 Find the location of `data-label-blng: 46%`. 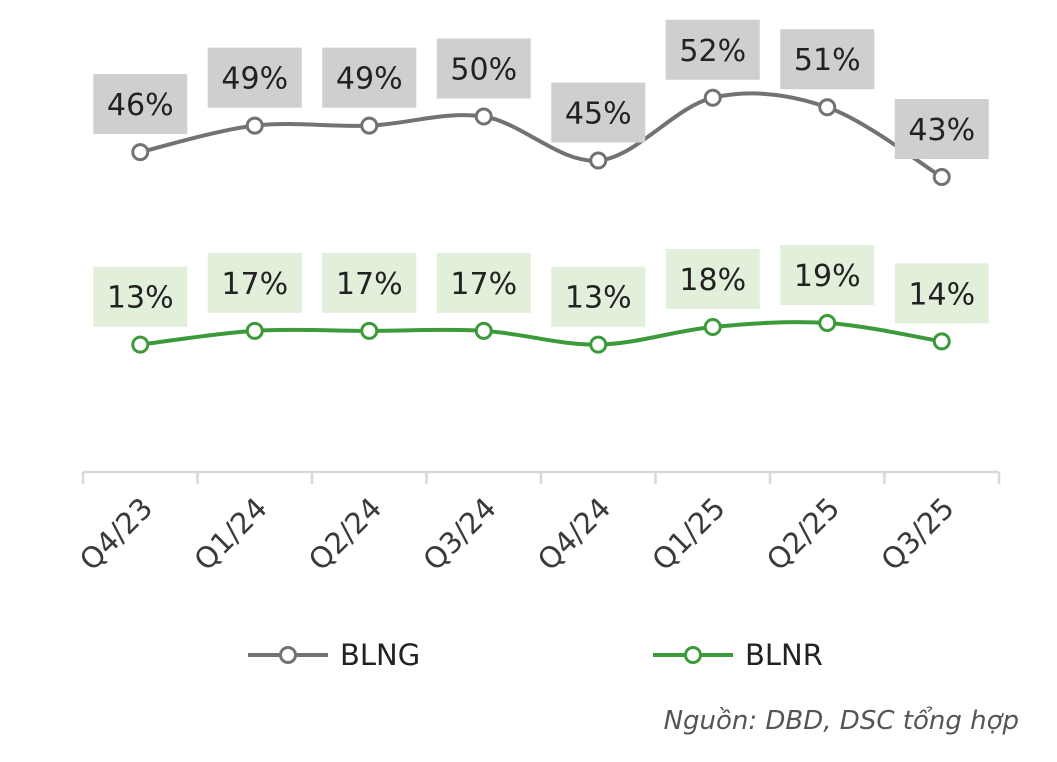

data-label-blng: 46% is located at coordinates (140, 105).